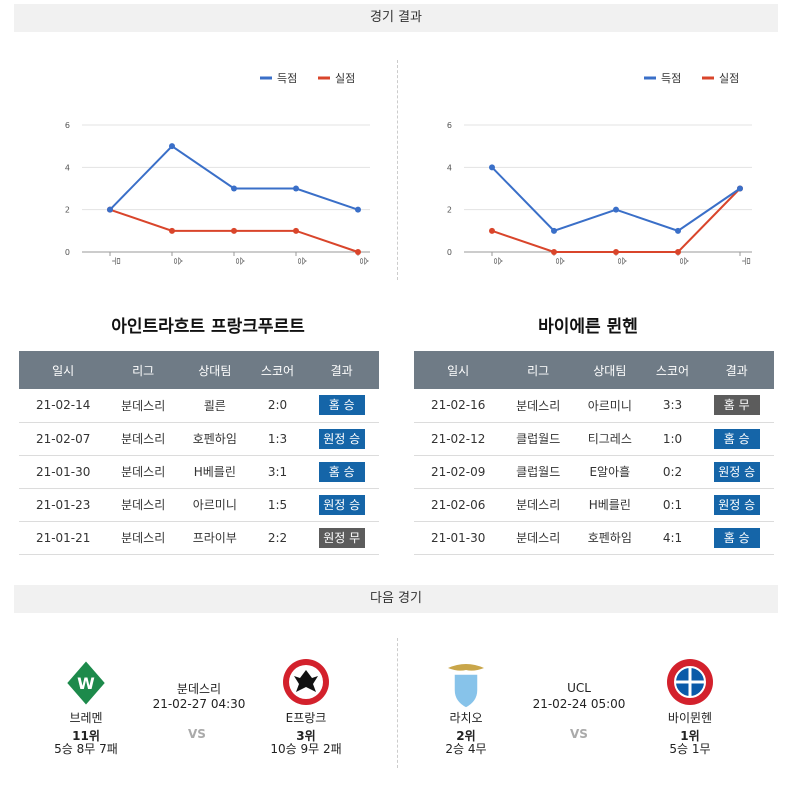  I want to click on svg-text: W, so click(86, 683).